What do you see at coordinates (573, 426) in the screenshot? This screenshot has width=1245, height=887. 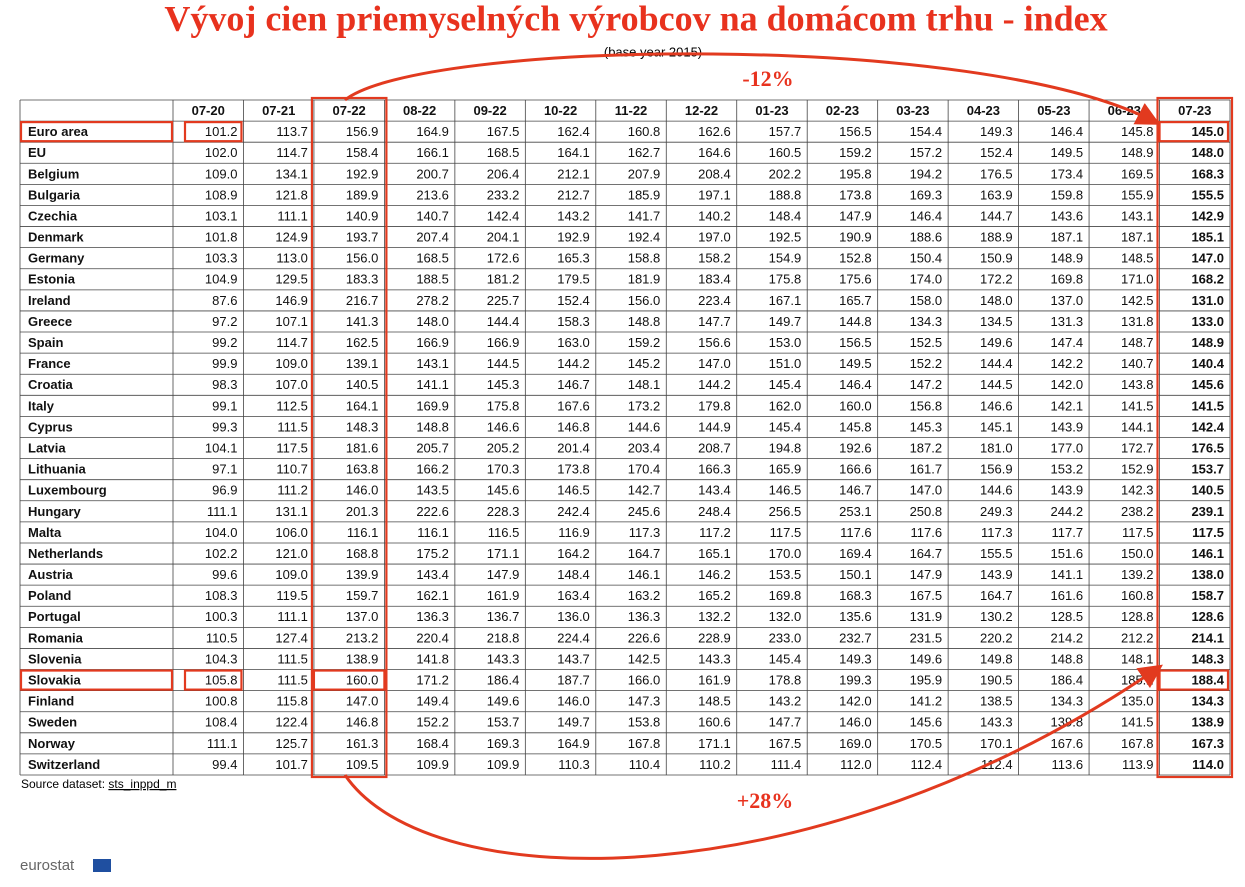 I see `cell-value: 146.8` at bounding box center [573, 426].